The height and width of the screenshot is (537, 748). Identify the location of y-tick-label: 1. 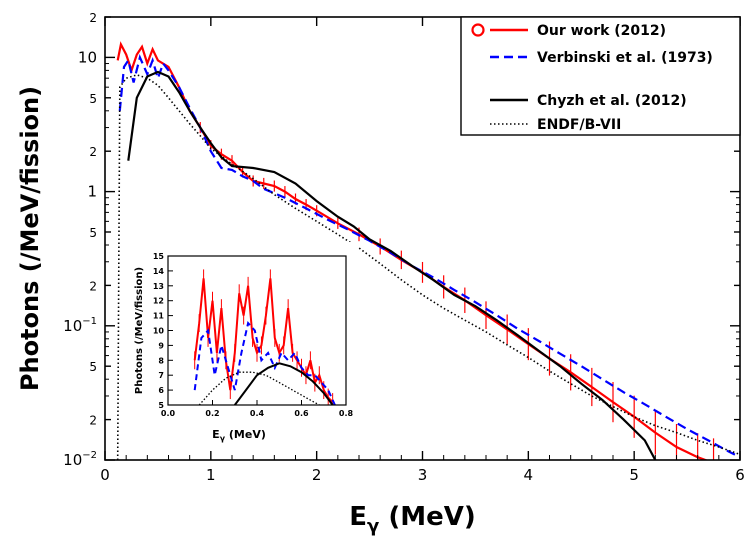
(92, 192).